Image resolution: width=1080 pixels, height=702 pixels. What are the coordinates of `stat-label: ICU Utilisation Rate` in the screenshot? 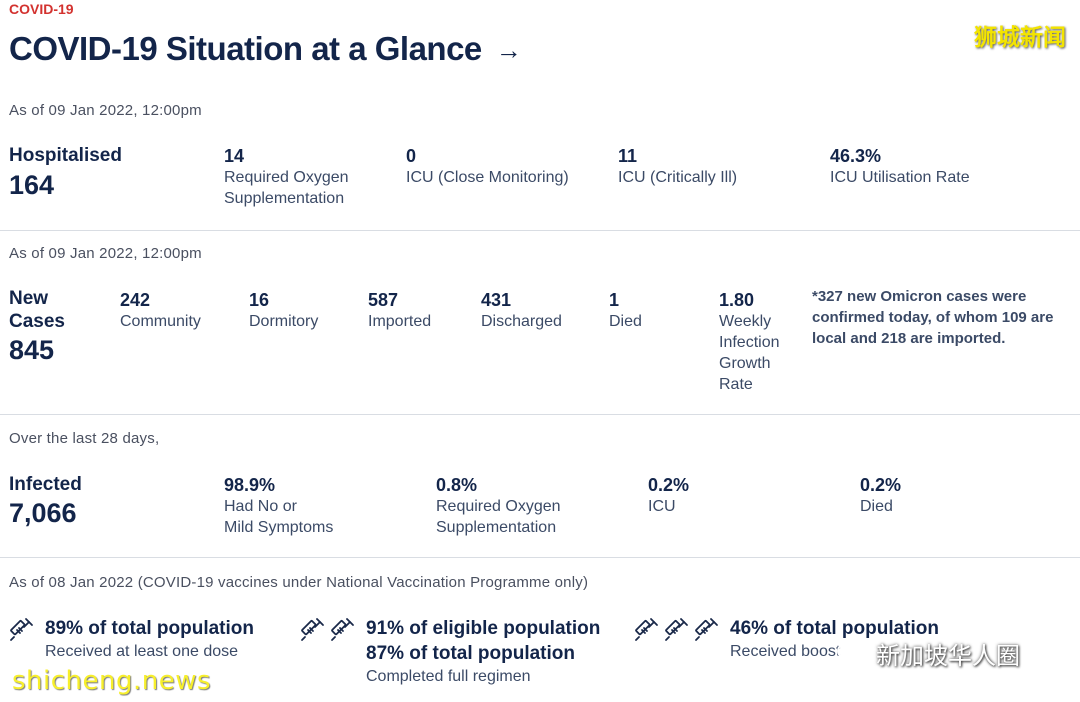 It's located at (900, 177).